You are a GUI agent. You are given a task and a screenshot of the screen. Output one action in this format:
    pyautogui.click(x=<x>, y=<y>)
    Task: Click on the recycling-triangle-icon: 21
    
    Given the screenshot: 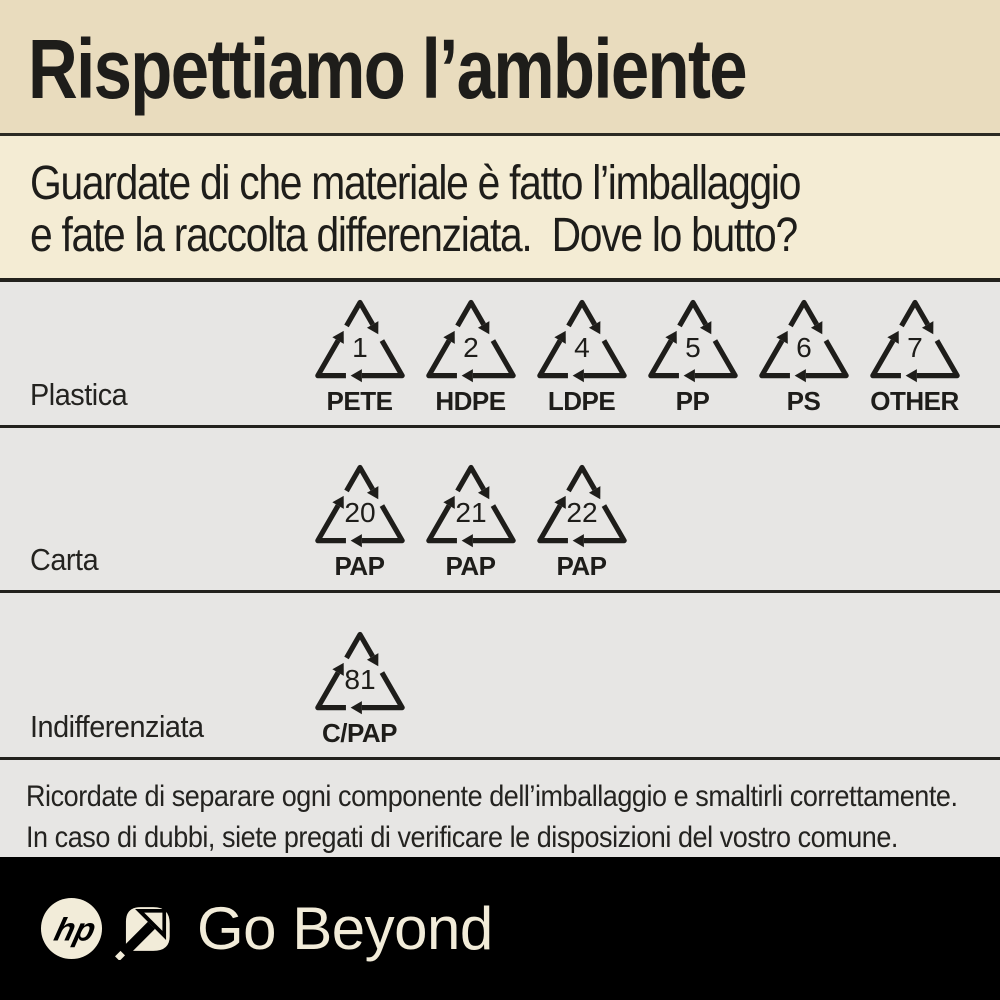 What is the action you would take?
    pyautogui.click(x=470, y=506)
    